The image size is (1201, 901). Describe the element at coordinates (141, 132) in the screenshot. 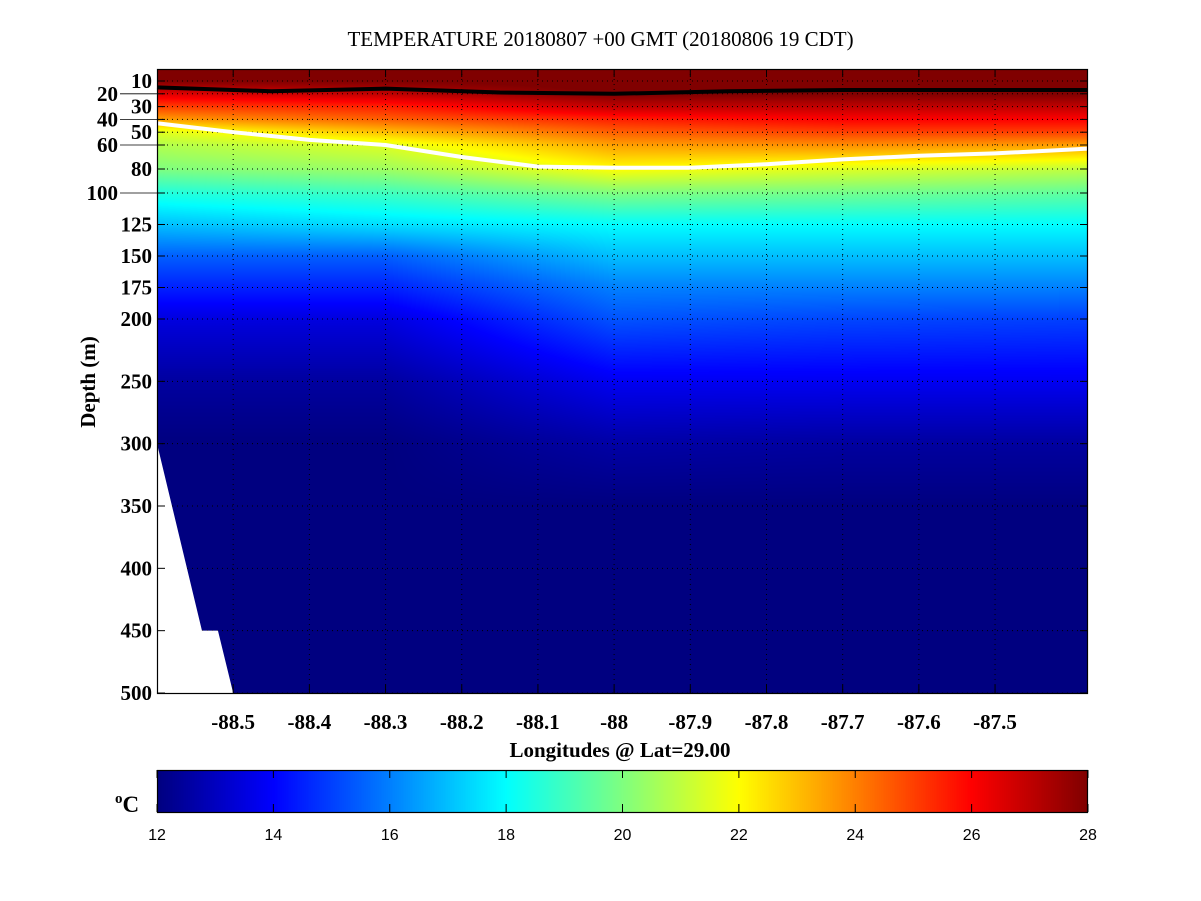

I see `y-tick-label: 50` at that location.